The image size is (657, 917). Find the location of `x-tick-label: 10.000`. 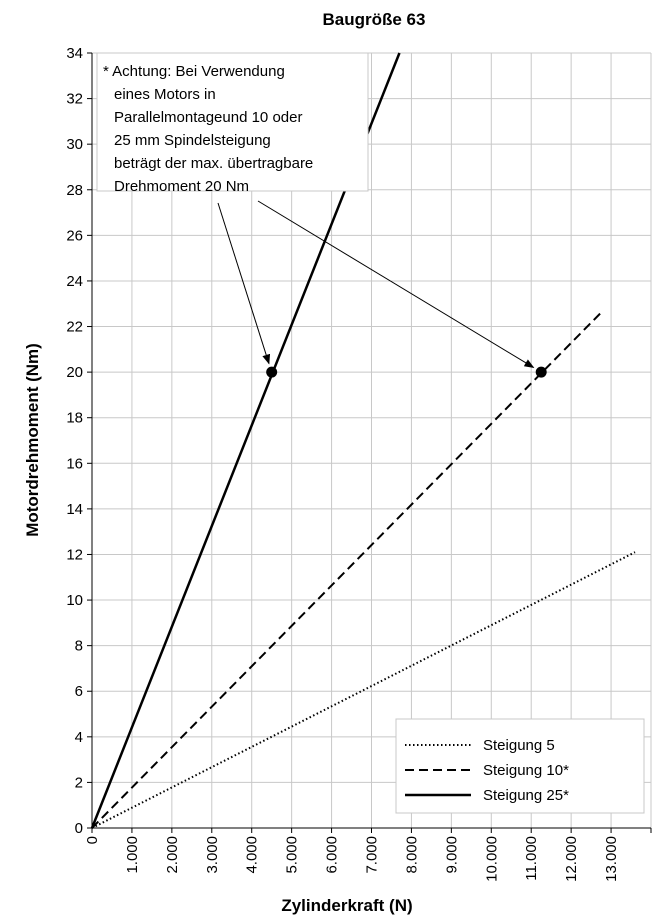

x-tick-label: 10.000 is located at coordinates (491, 859).